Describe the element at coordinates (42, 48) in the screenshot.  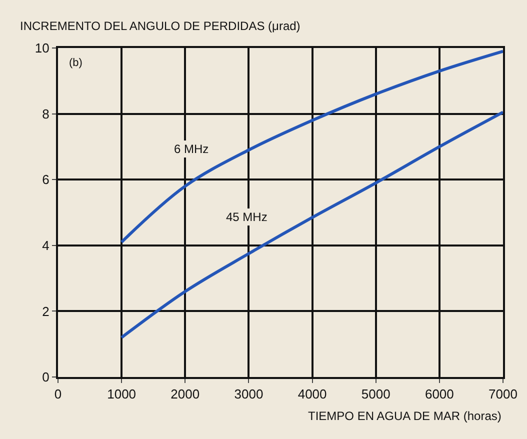
I see `y-tick-label: 10` at that location.